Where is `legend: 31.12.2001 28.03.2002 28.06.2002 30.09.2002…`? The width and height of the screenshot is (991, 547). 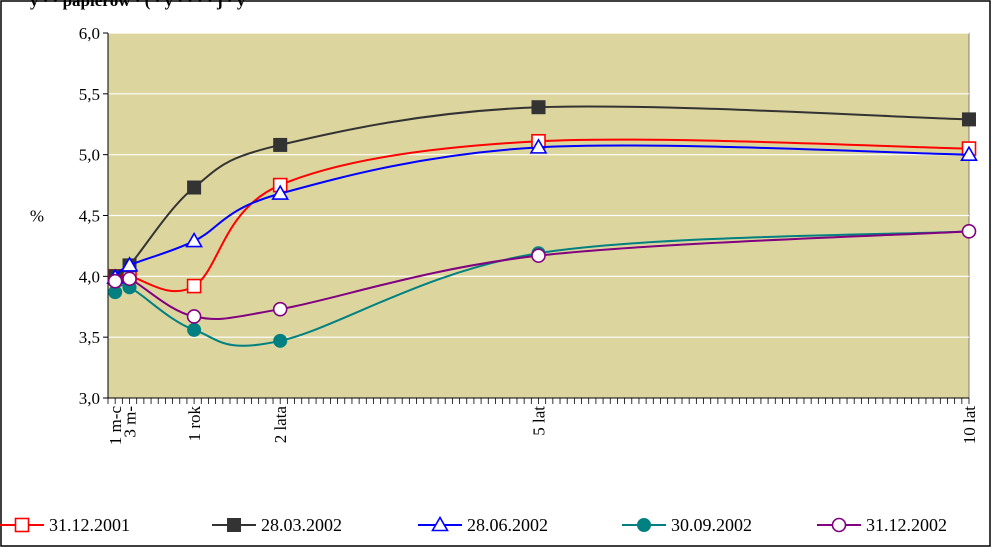
legend: 31.12.2001 28.03.2002 28.06.2002 30.09.2002… is located at coordinates (473, 525).